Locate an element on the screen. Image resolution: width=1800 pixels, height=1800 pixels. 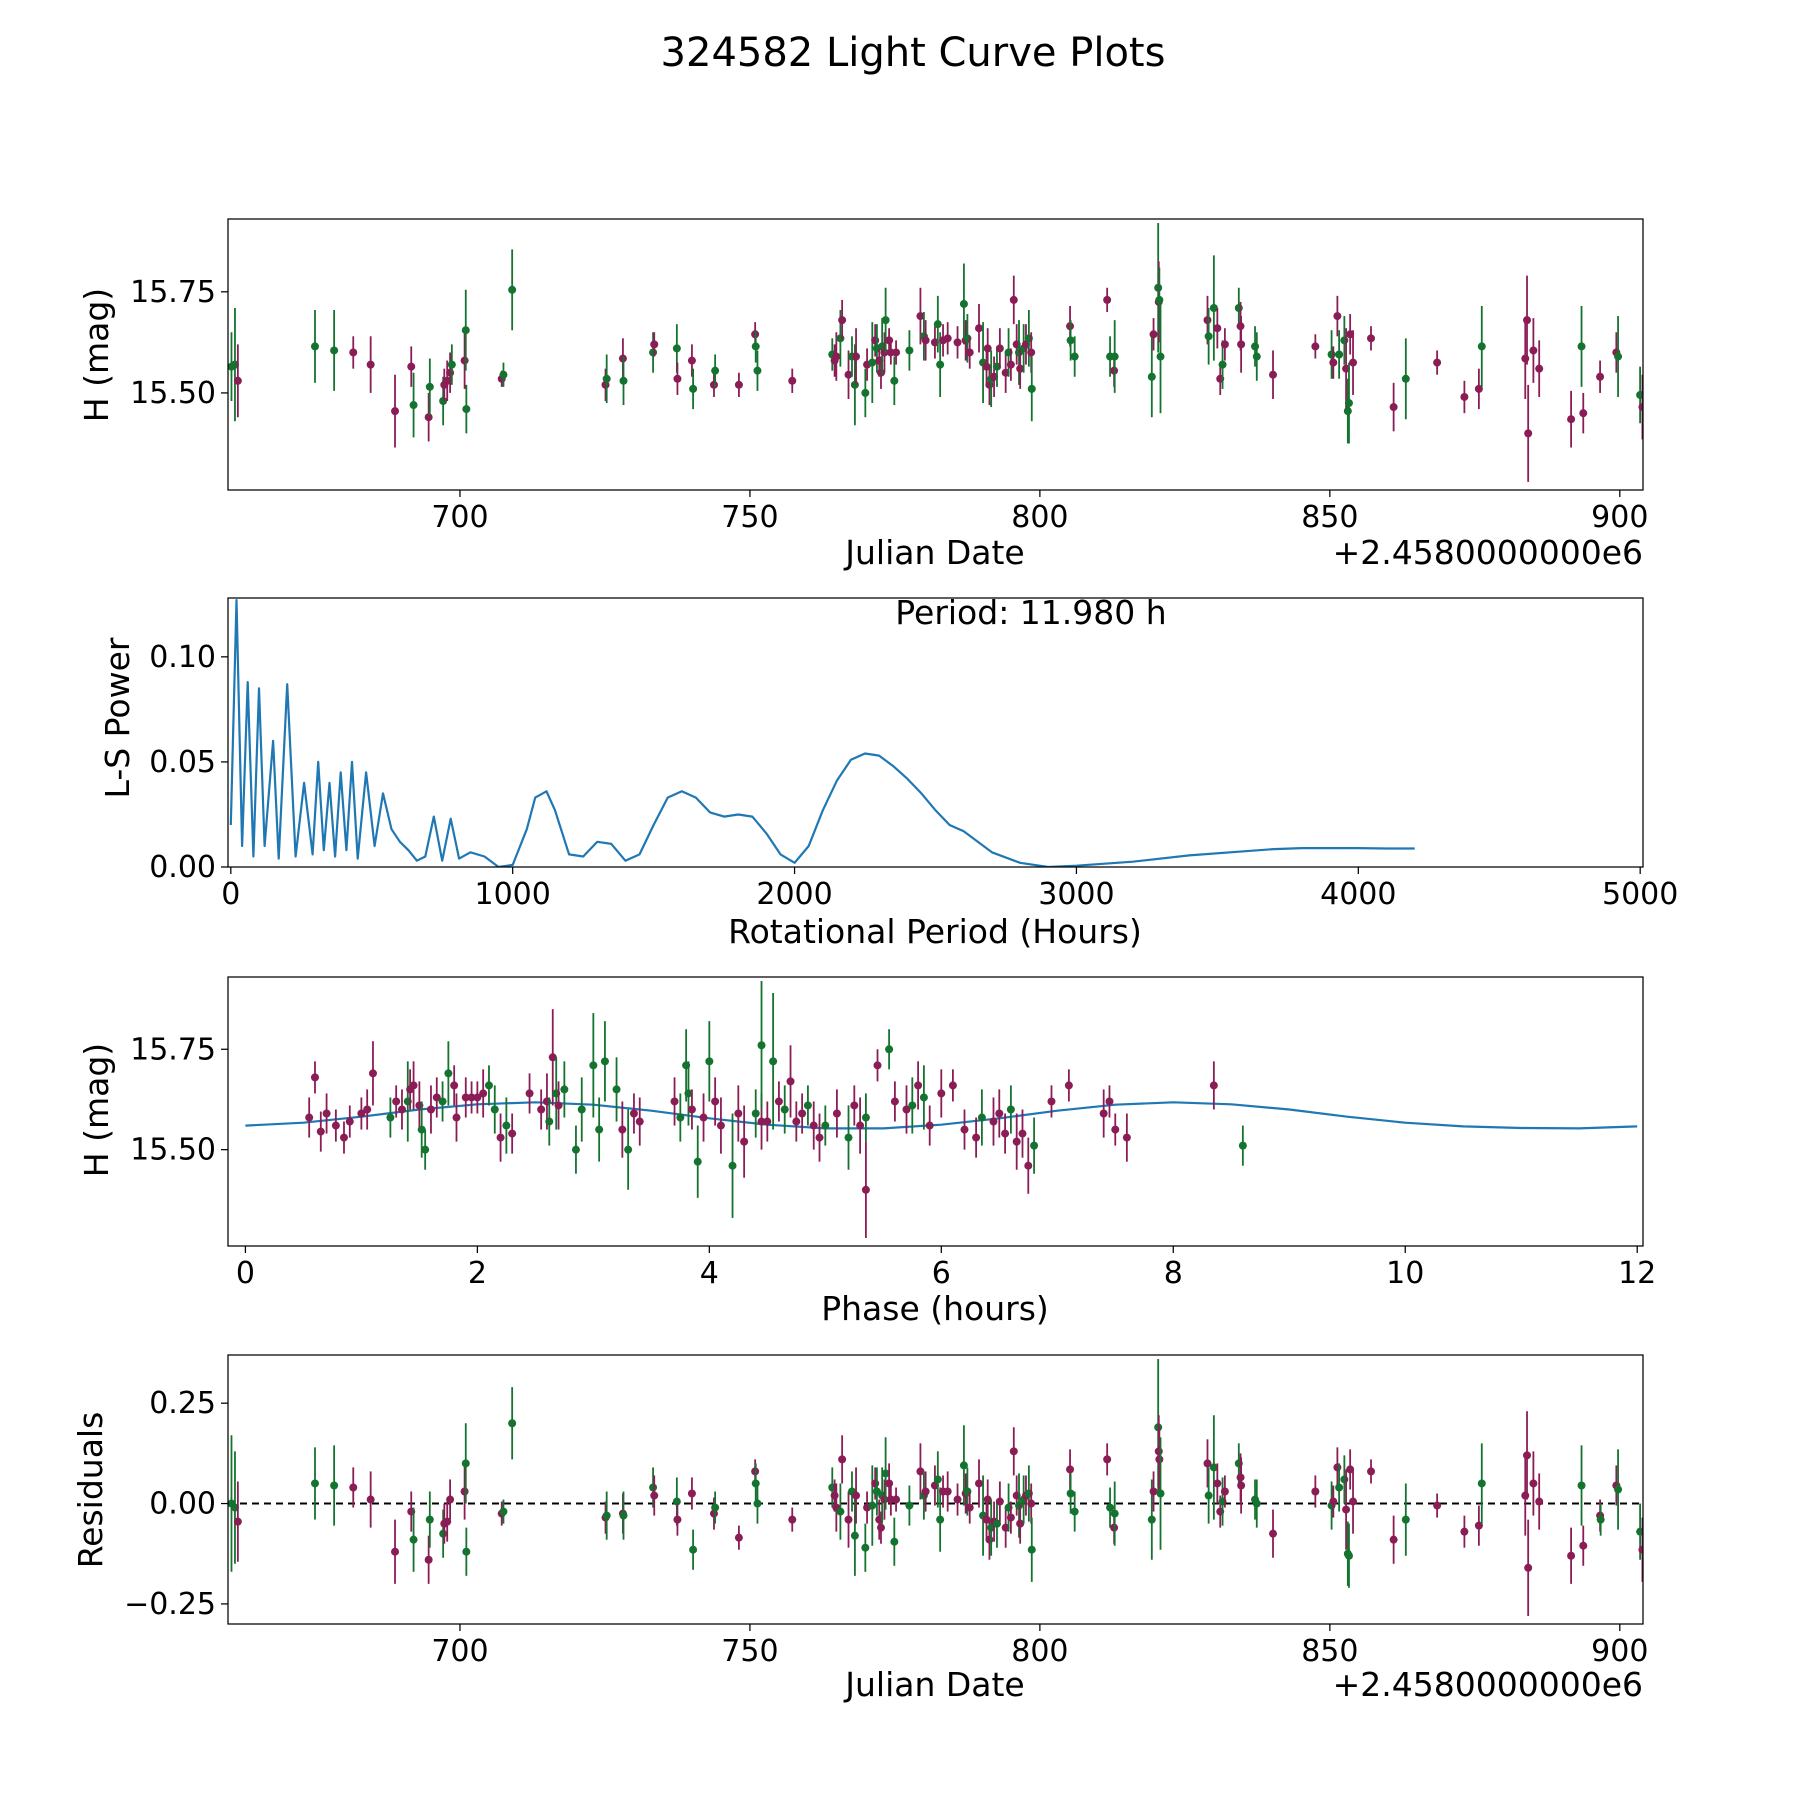
periodogram-ytick-label: 0.10 is located at coordinates (182, 657).